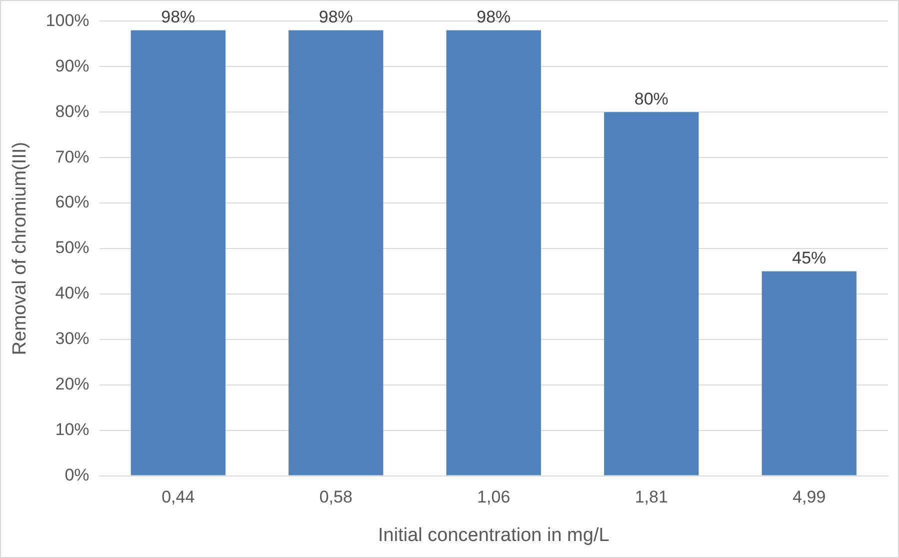  What do you see at coordinates (809, 497) in the screenshot?
I see `x-tick-label: 4,99` at bounding box center [809, 497].